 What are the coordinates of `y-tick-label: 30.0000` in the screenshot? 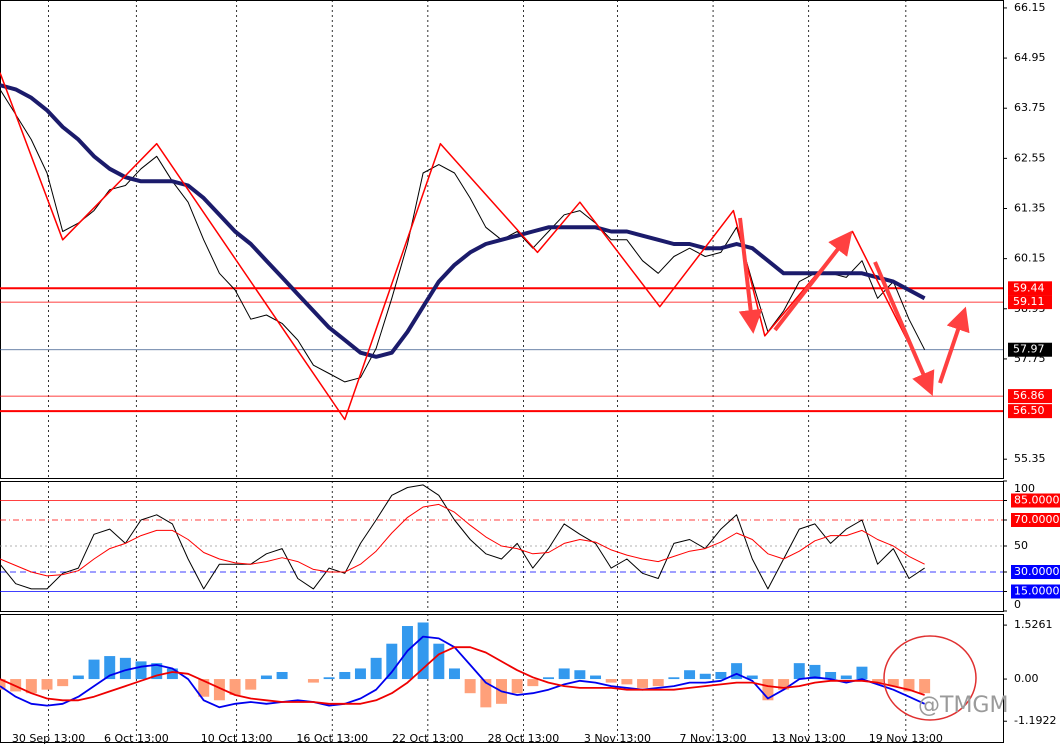 It's located at (1037, 571).